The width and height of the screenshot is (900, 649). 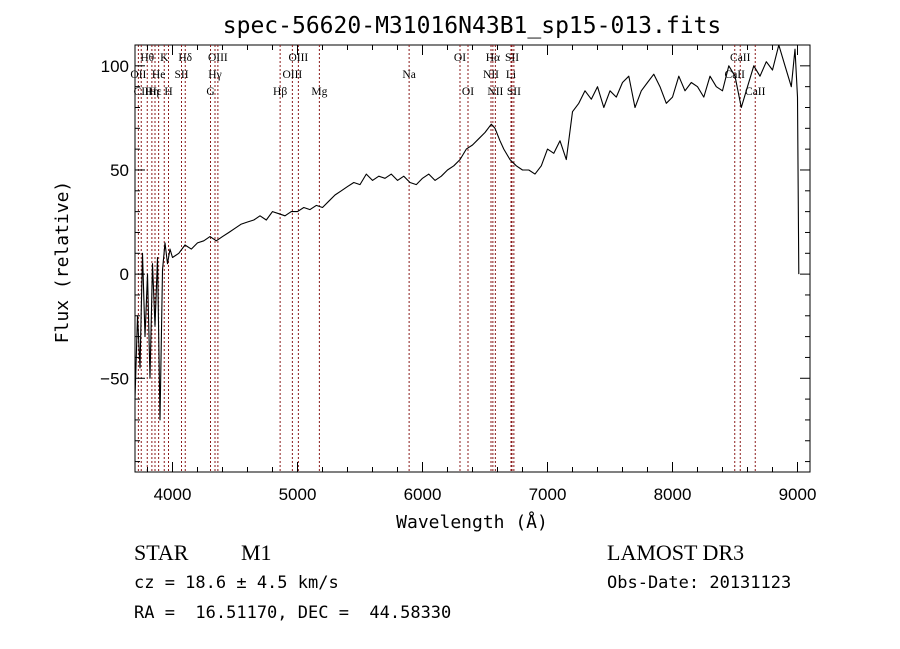 What do you see at coordinates (699, 583) in the screenshot?
I see `obs-date: Obs-Date: 20131123` at bounding box center [699, 583].